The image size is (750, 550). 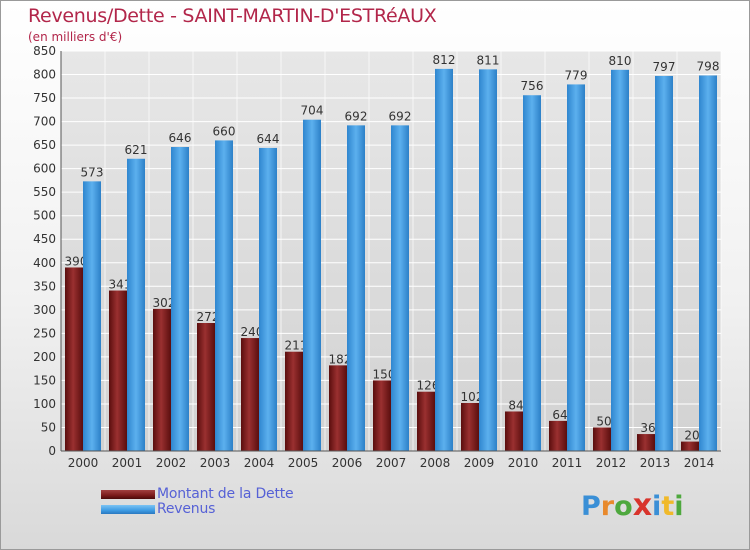 What do you see at coordinates (215, 463) in the screenshot?
I see `x-tick-label: 2003` at bounding box center [215, 463].